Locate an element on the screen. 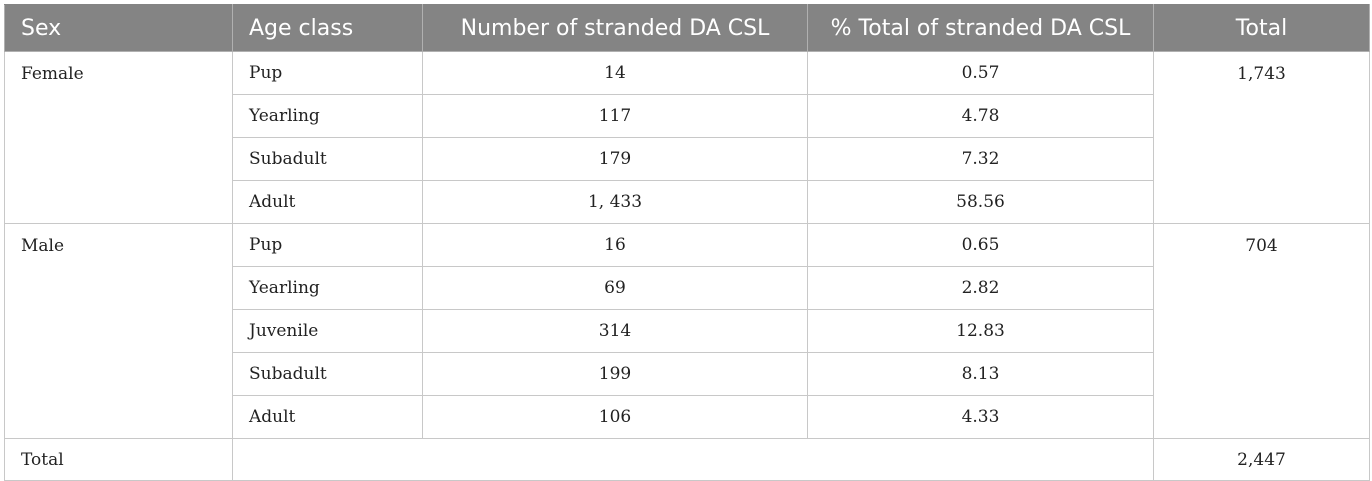 Image resolution: width=1372 pixels, height=481 pixels. number-cell: 199 is located at coordinates (615, 374).